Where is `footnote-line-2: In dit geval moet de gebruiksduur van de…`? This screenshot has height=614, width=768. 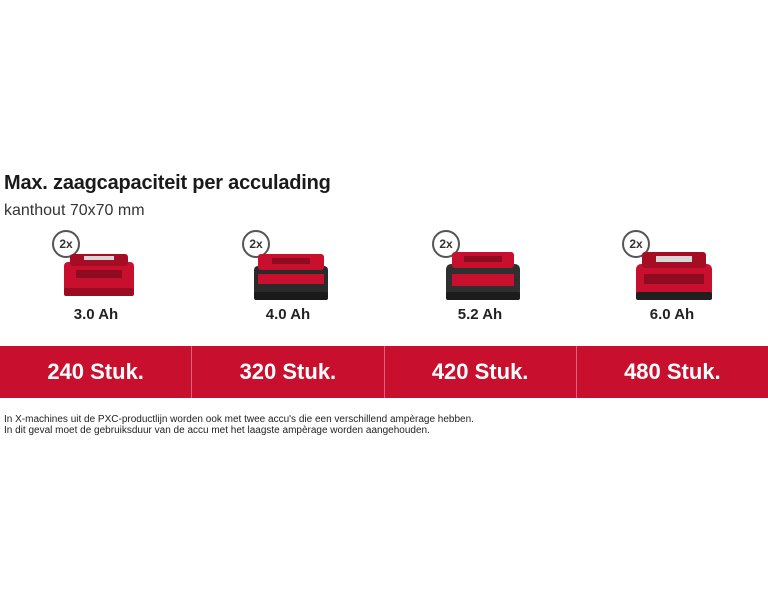 footnote-line-2: In dit geval moet de gebruiksduur van de… is located at coordinates (217, 430).